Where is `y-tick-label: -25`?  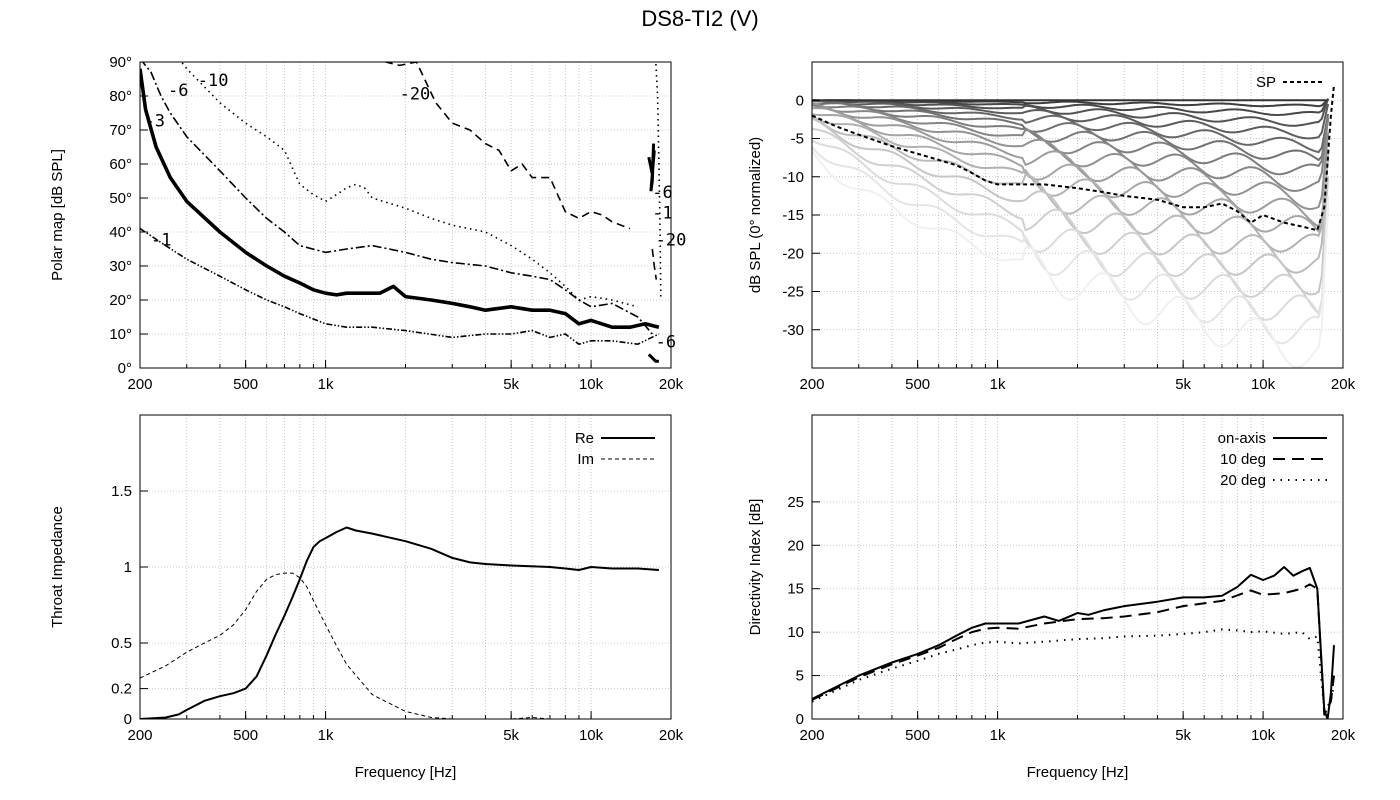
y-tick-label: -25 is located at coordinates (793, 292).